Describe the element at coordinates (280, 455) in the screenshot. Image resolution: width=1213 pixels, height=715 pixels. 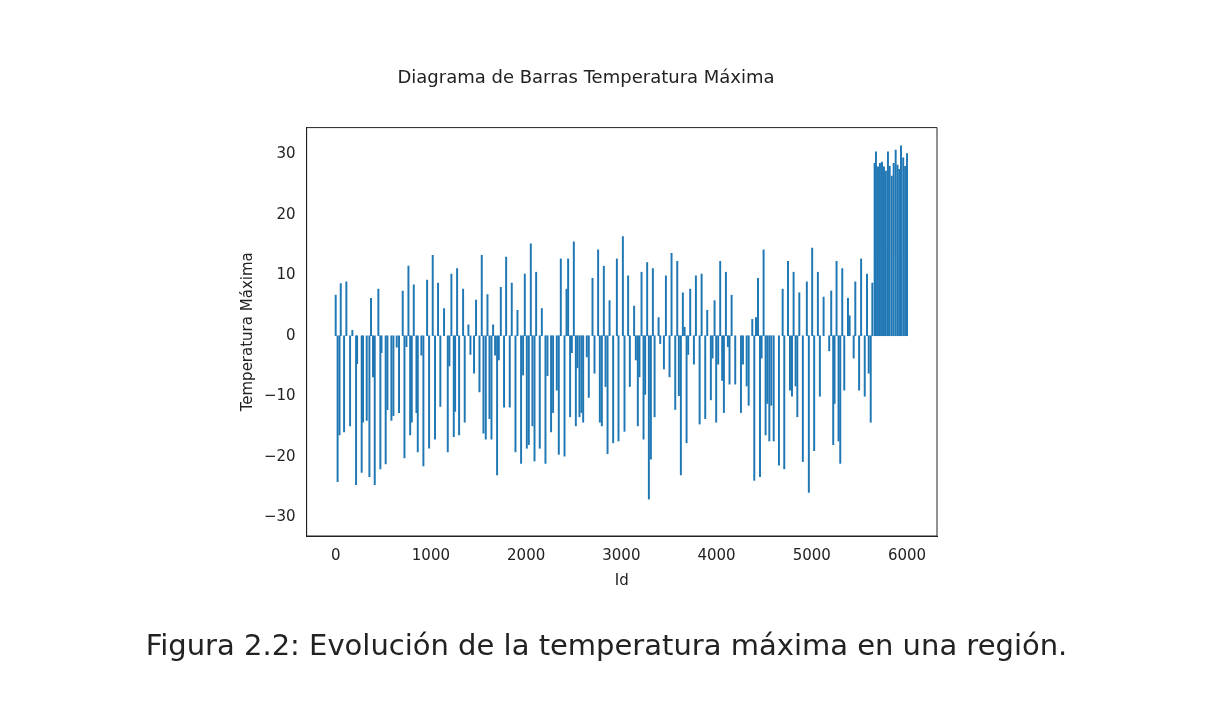
I see `y-tick-label: −20` at that location.